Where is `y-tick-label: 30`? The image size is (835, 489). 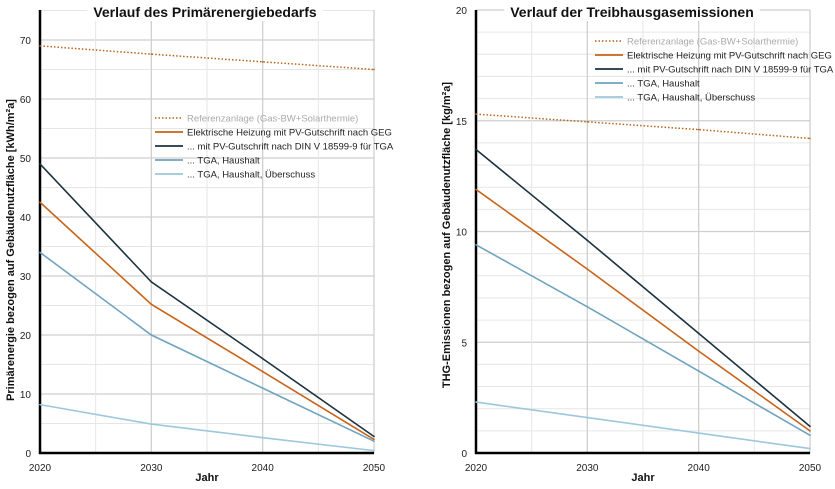 y-tick-label: 30 is located at coordinates (26, 277).